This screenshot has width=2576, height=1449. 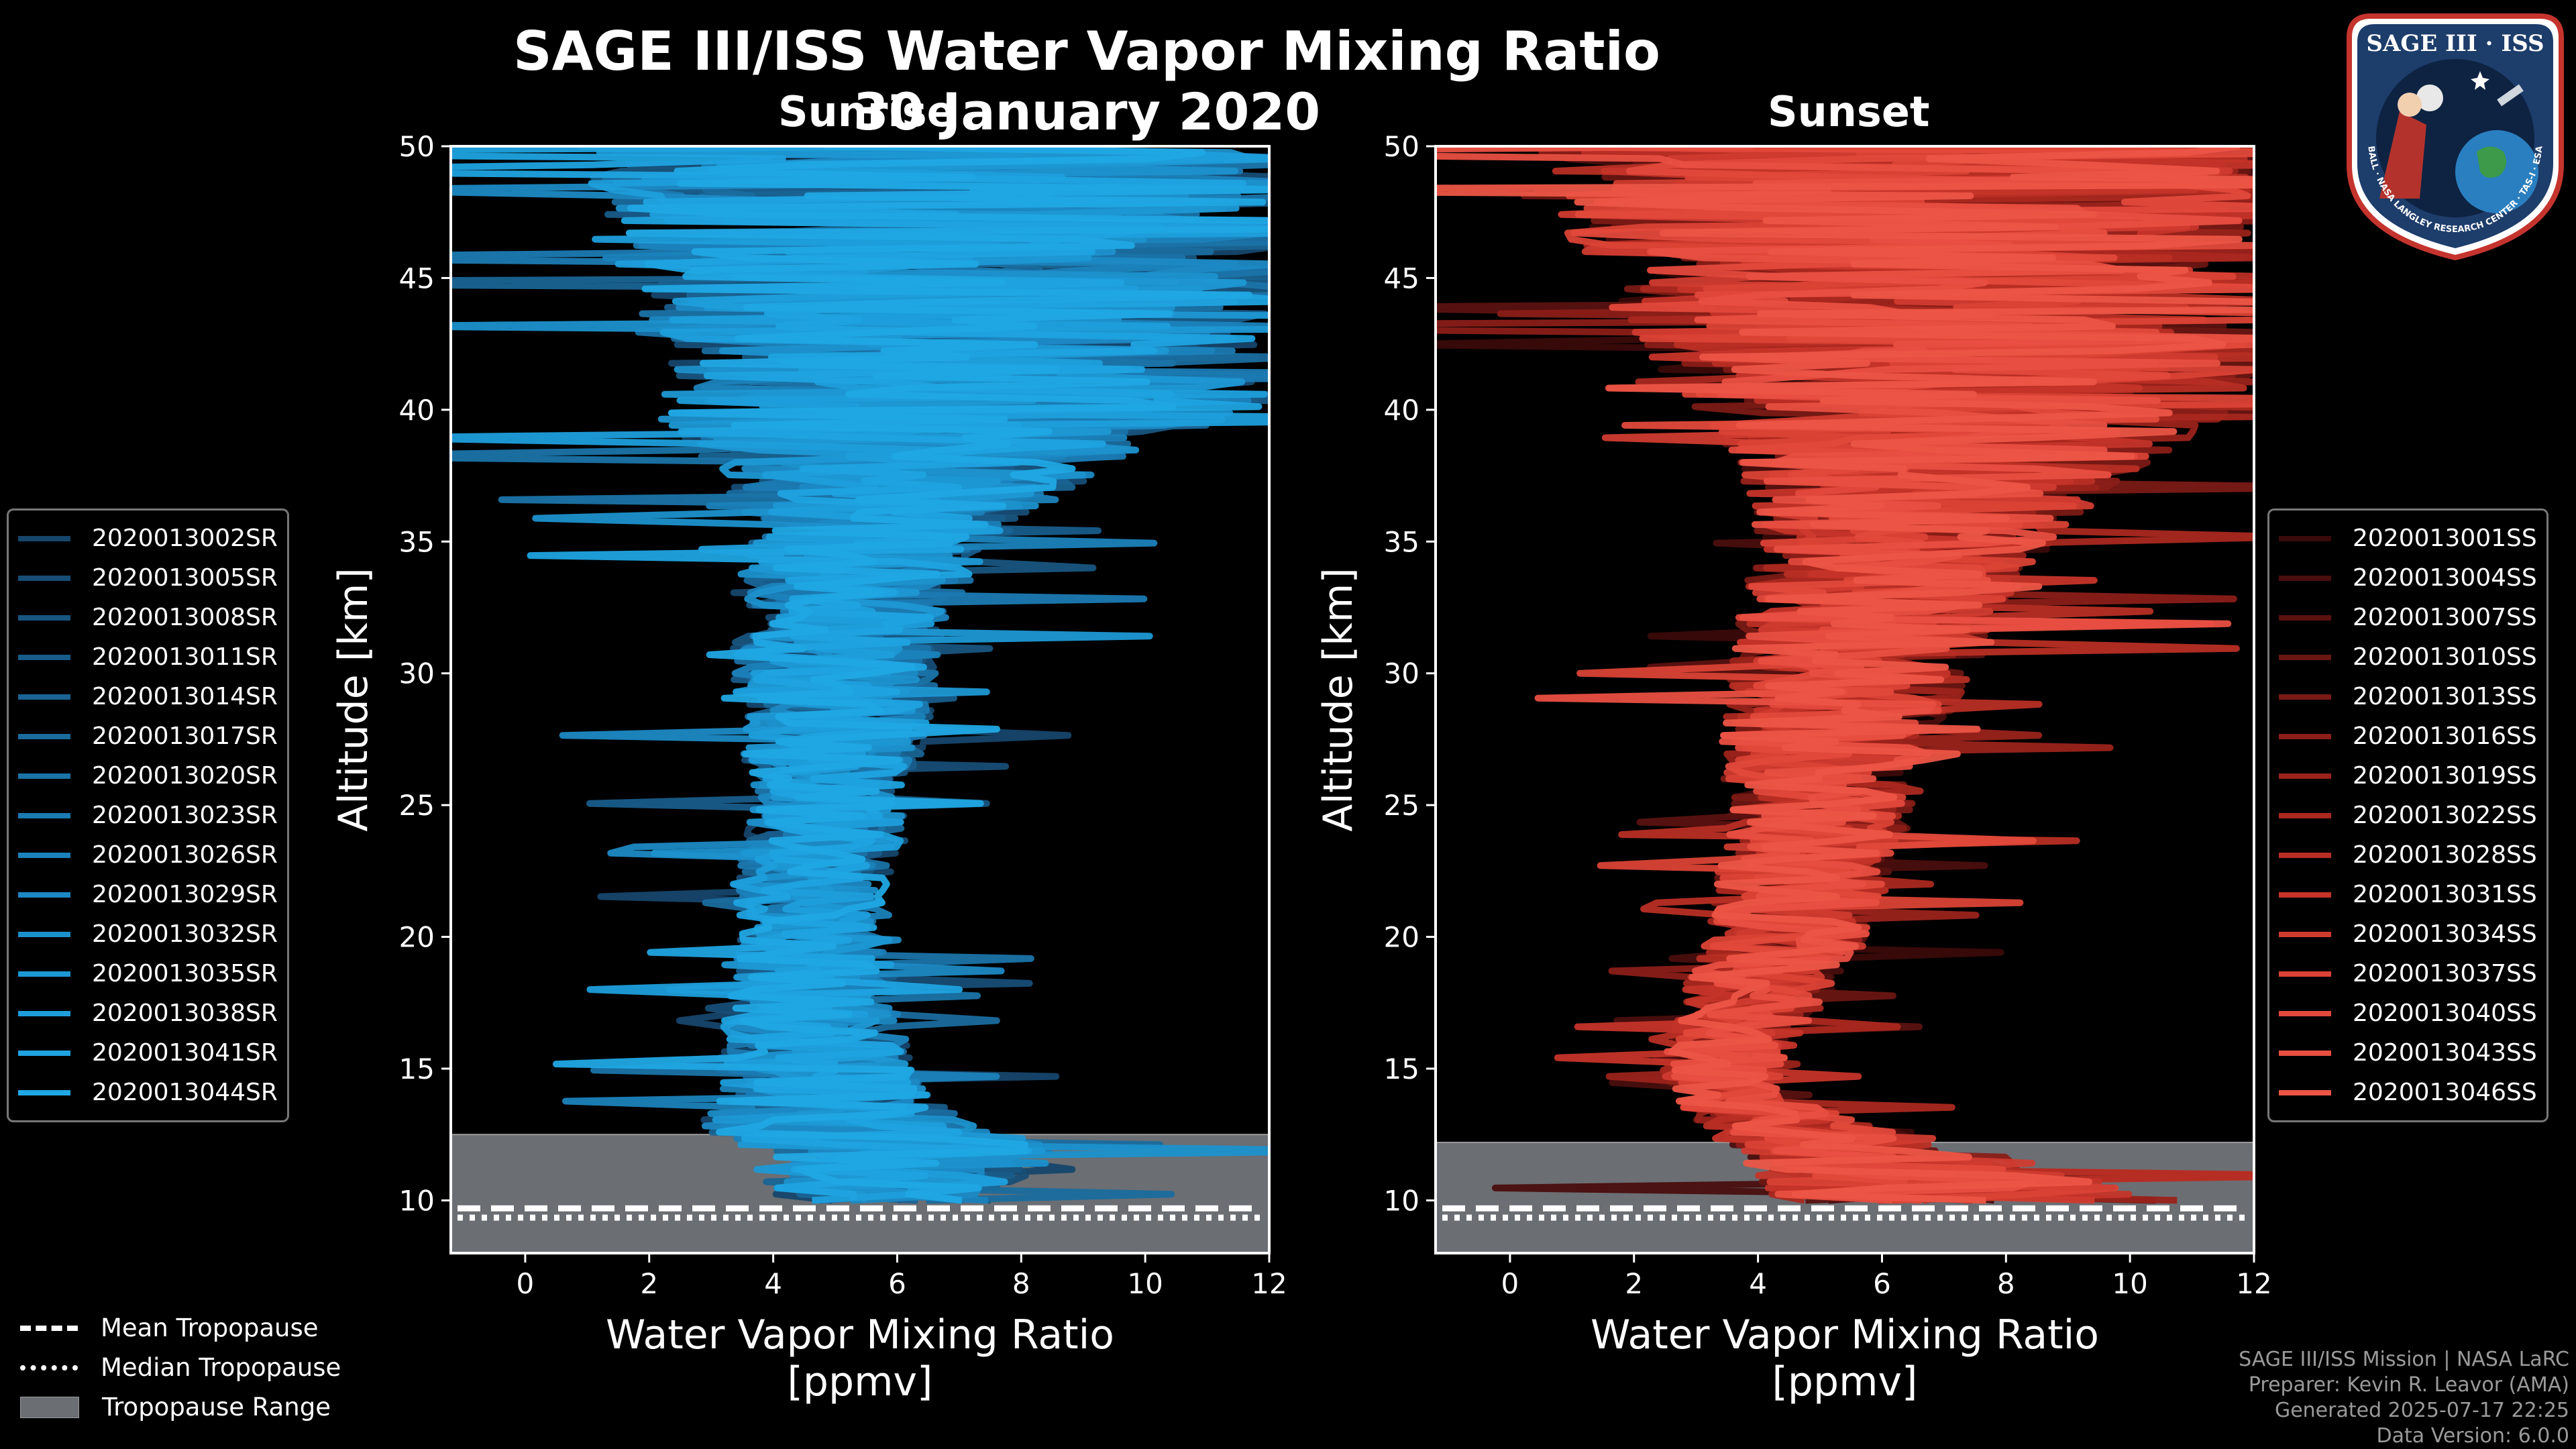 I want to click on legend-swatch-2020013005SR, so click(x=44, y=578).